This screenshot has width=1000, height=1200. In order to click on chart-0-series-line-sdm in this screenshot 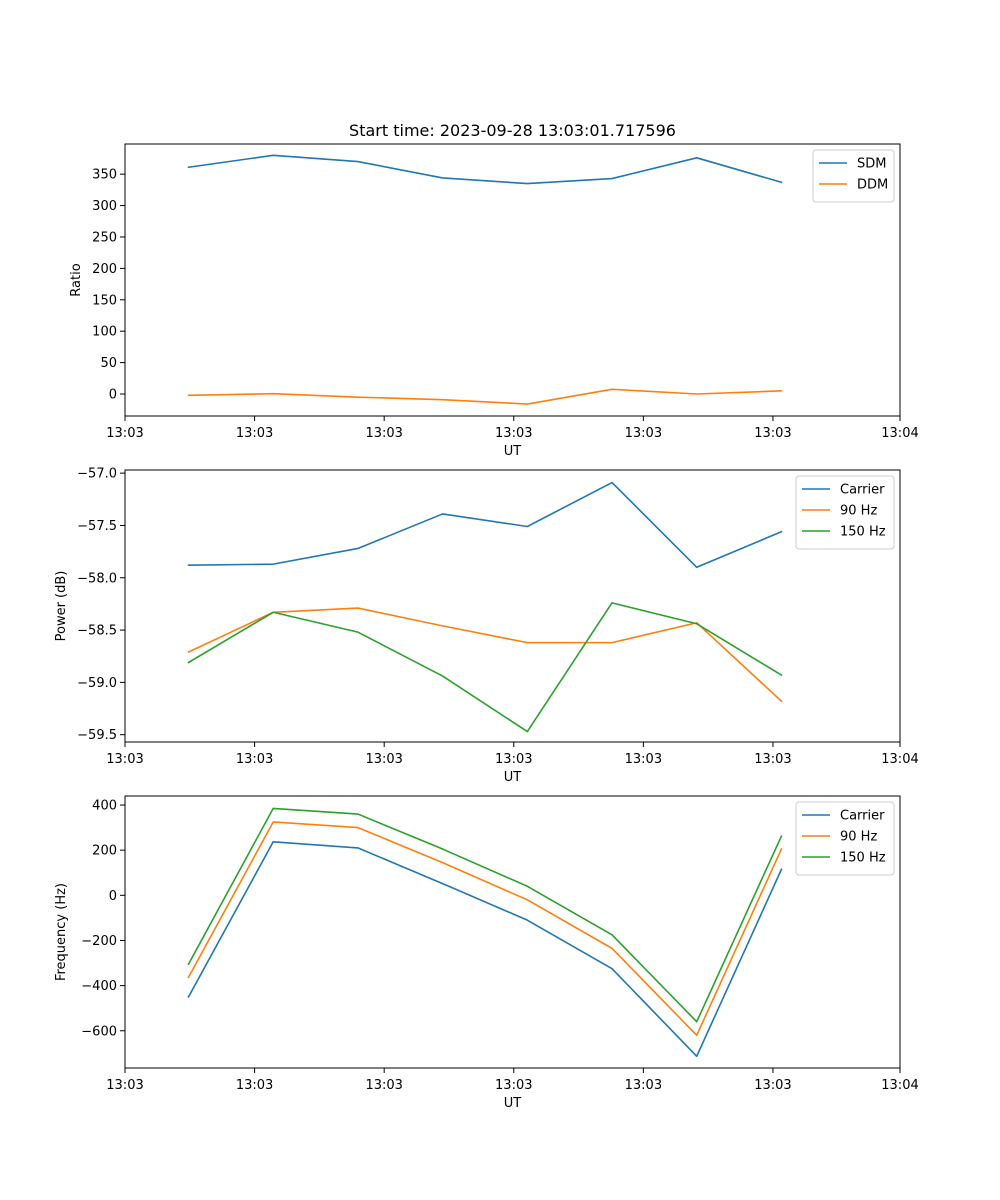, I will do `click(485, 169)`.